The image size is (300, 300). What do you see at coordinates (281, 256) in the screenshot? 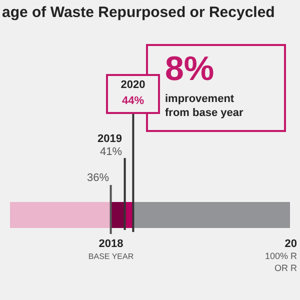
I see `text: 100% R` at bounding box center [281, 256].